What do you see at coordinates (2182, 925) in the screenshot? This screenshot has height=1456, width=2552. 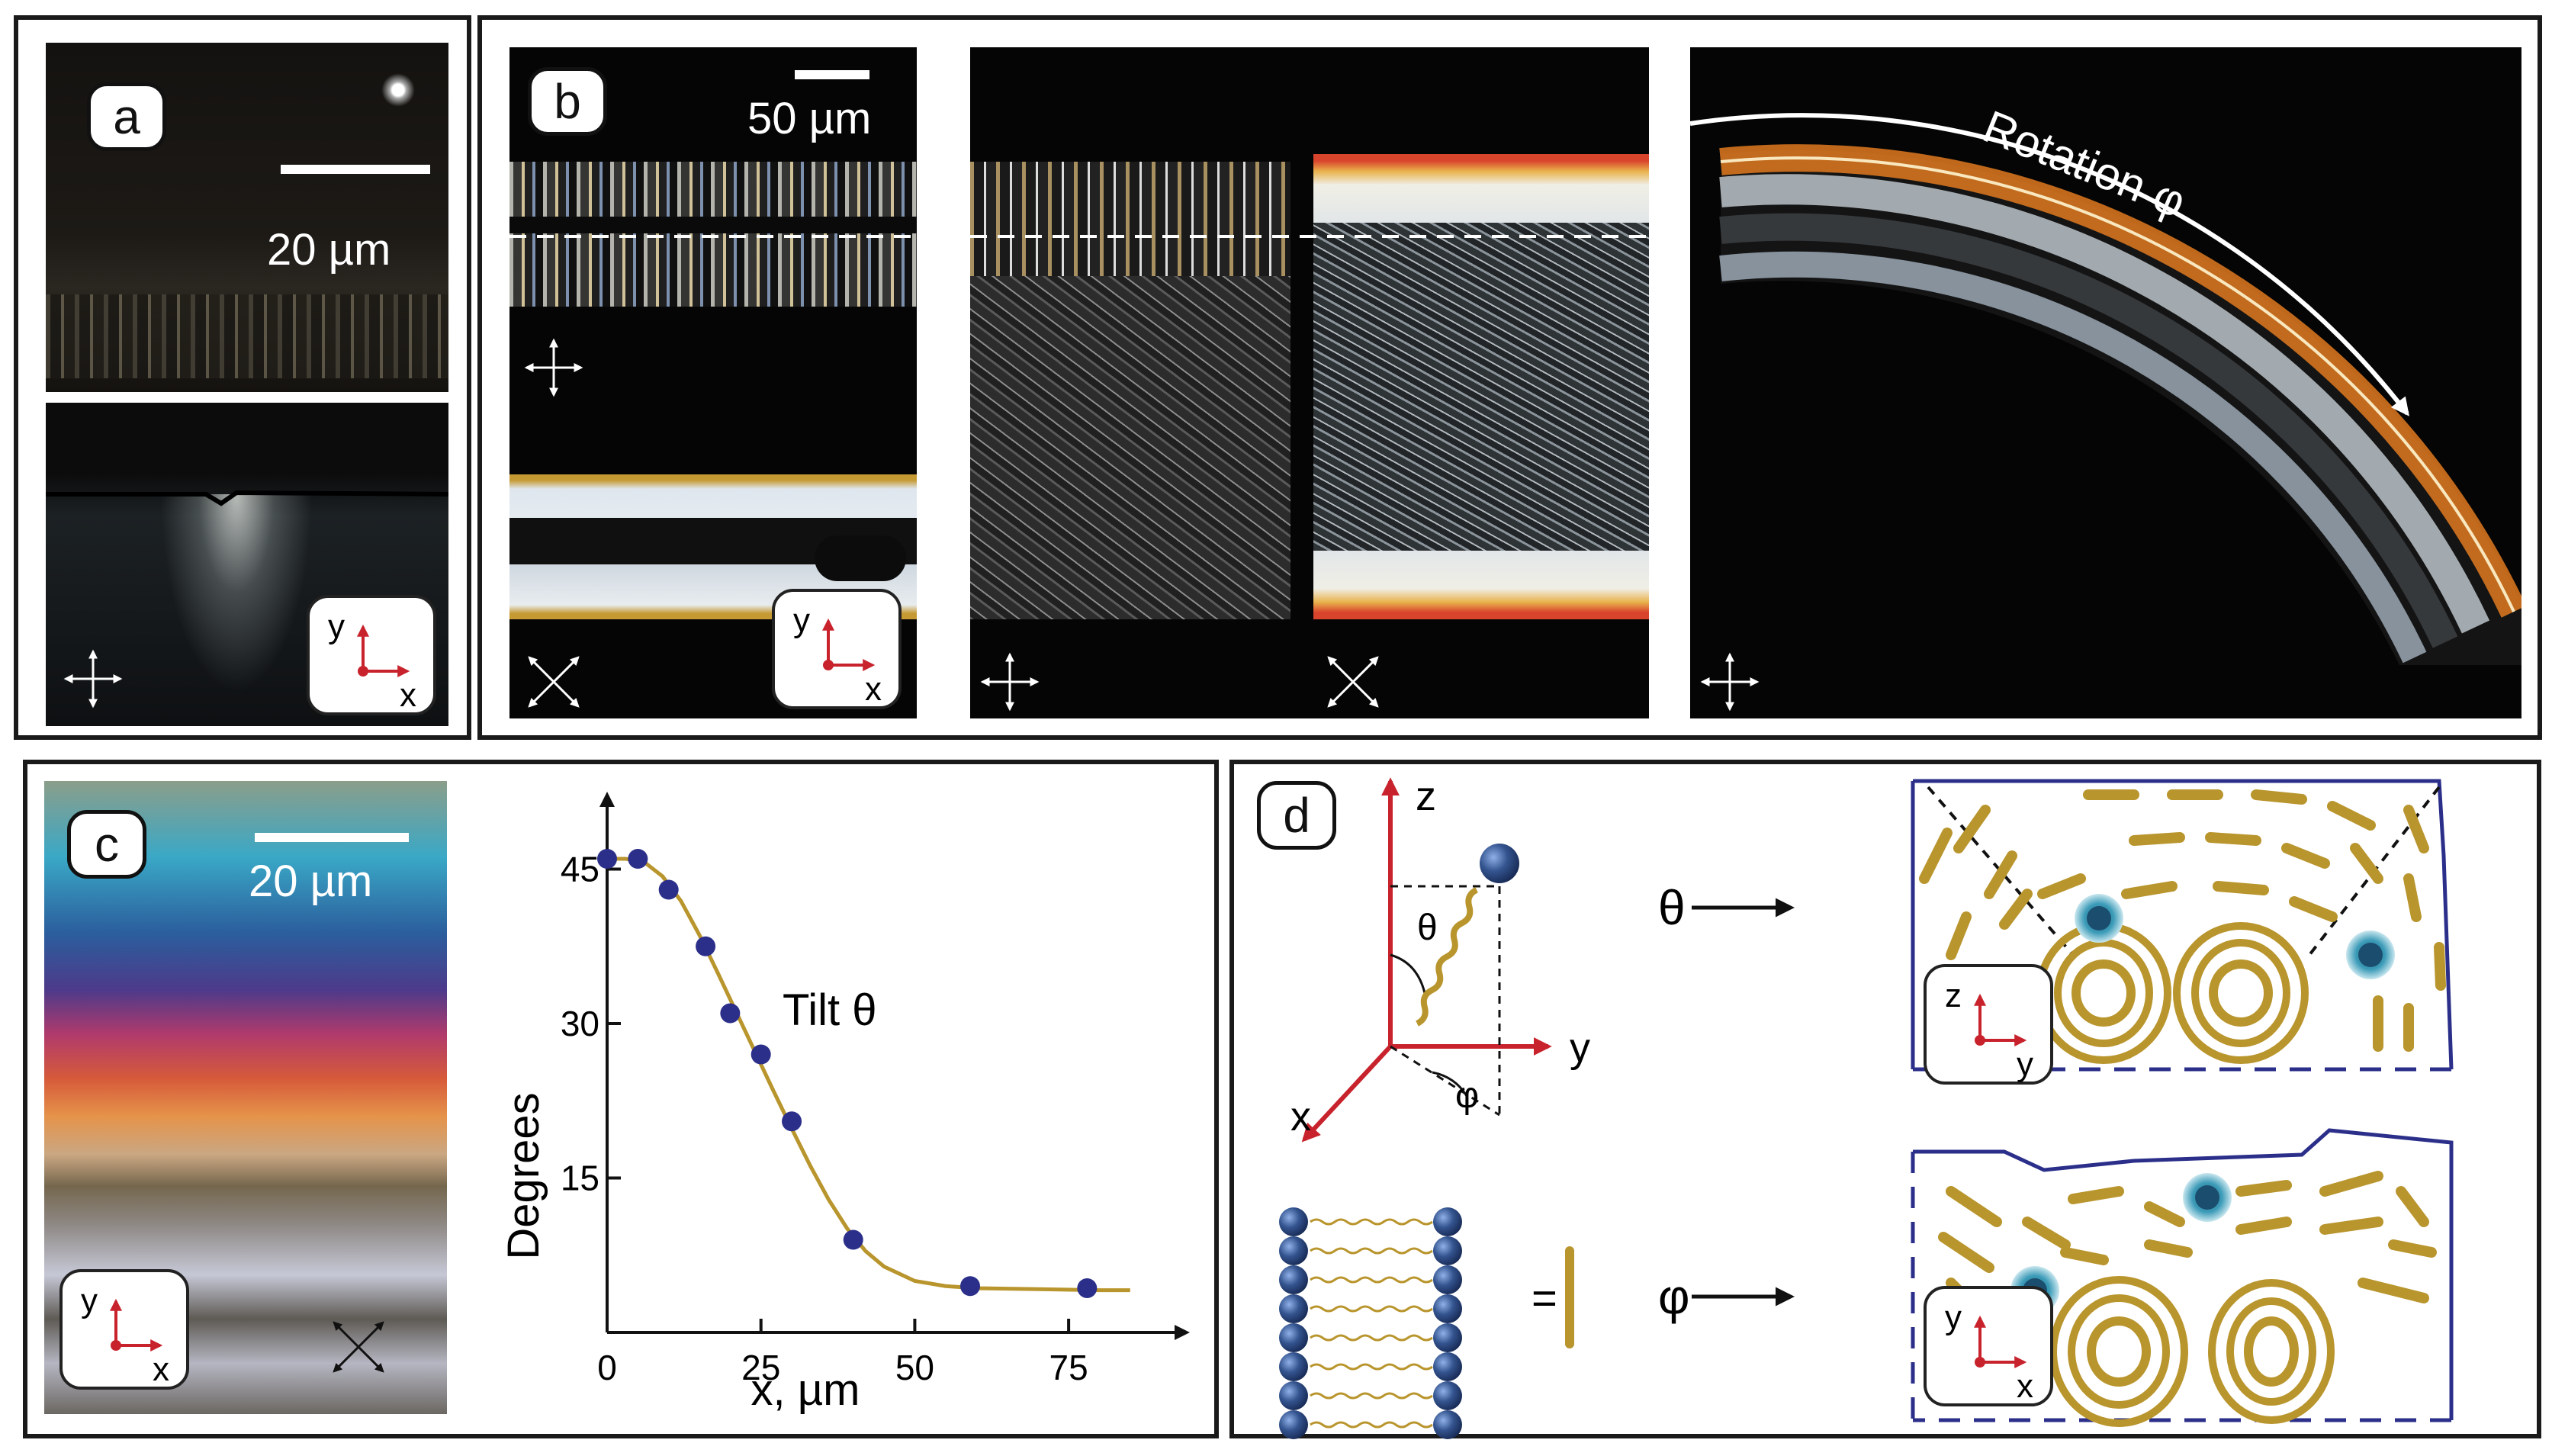 I see `theta-schematic` at bounding box center [2182, 925].